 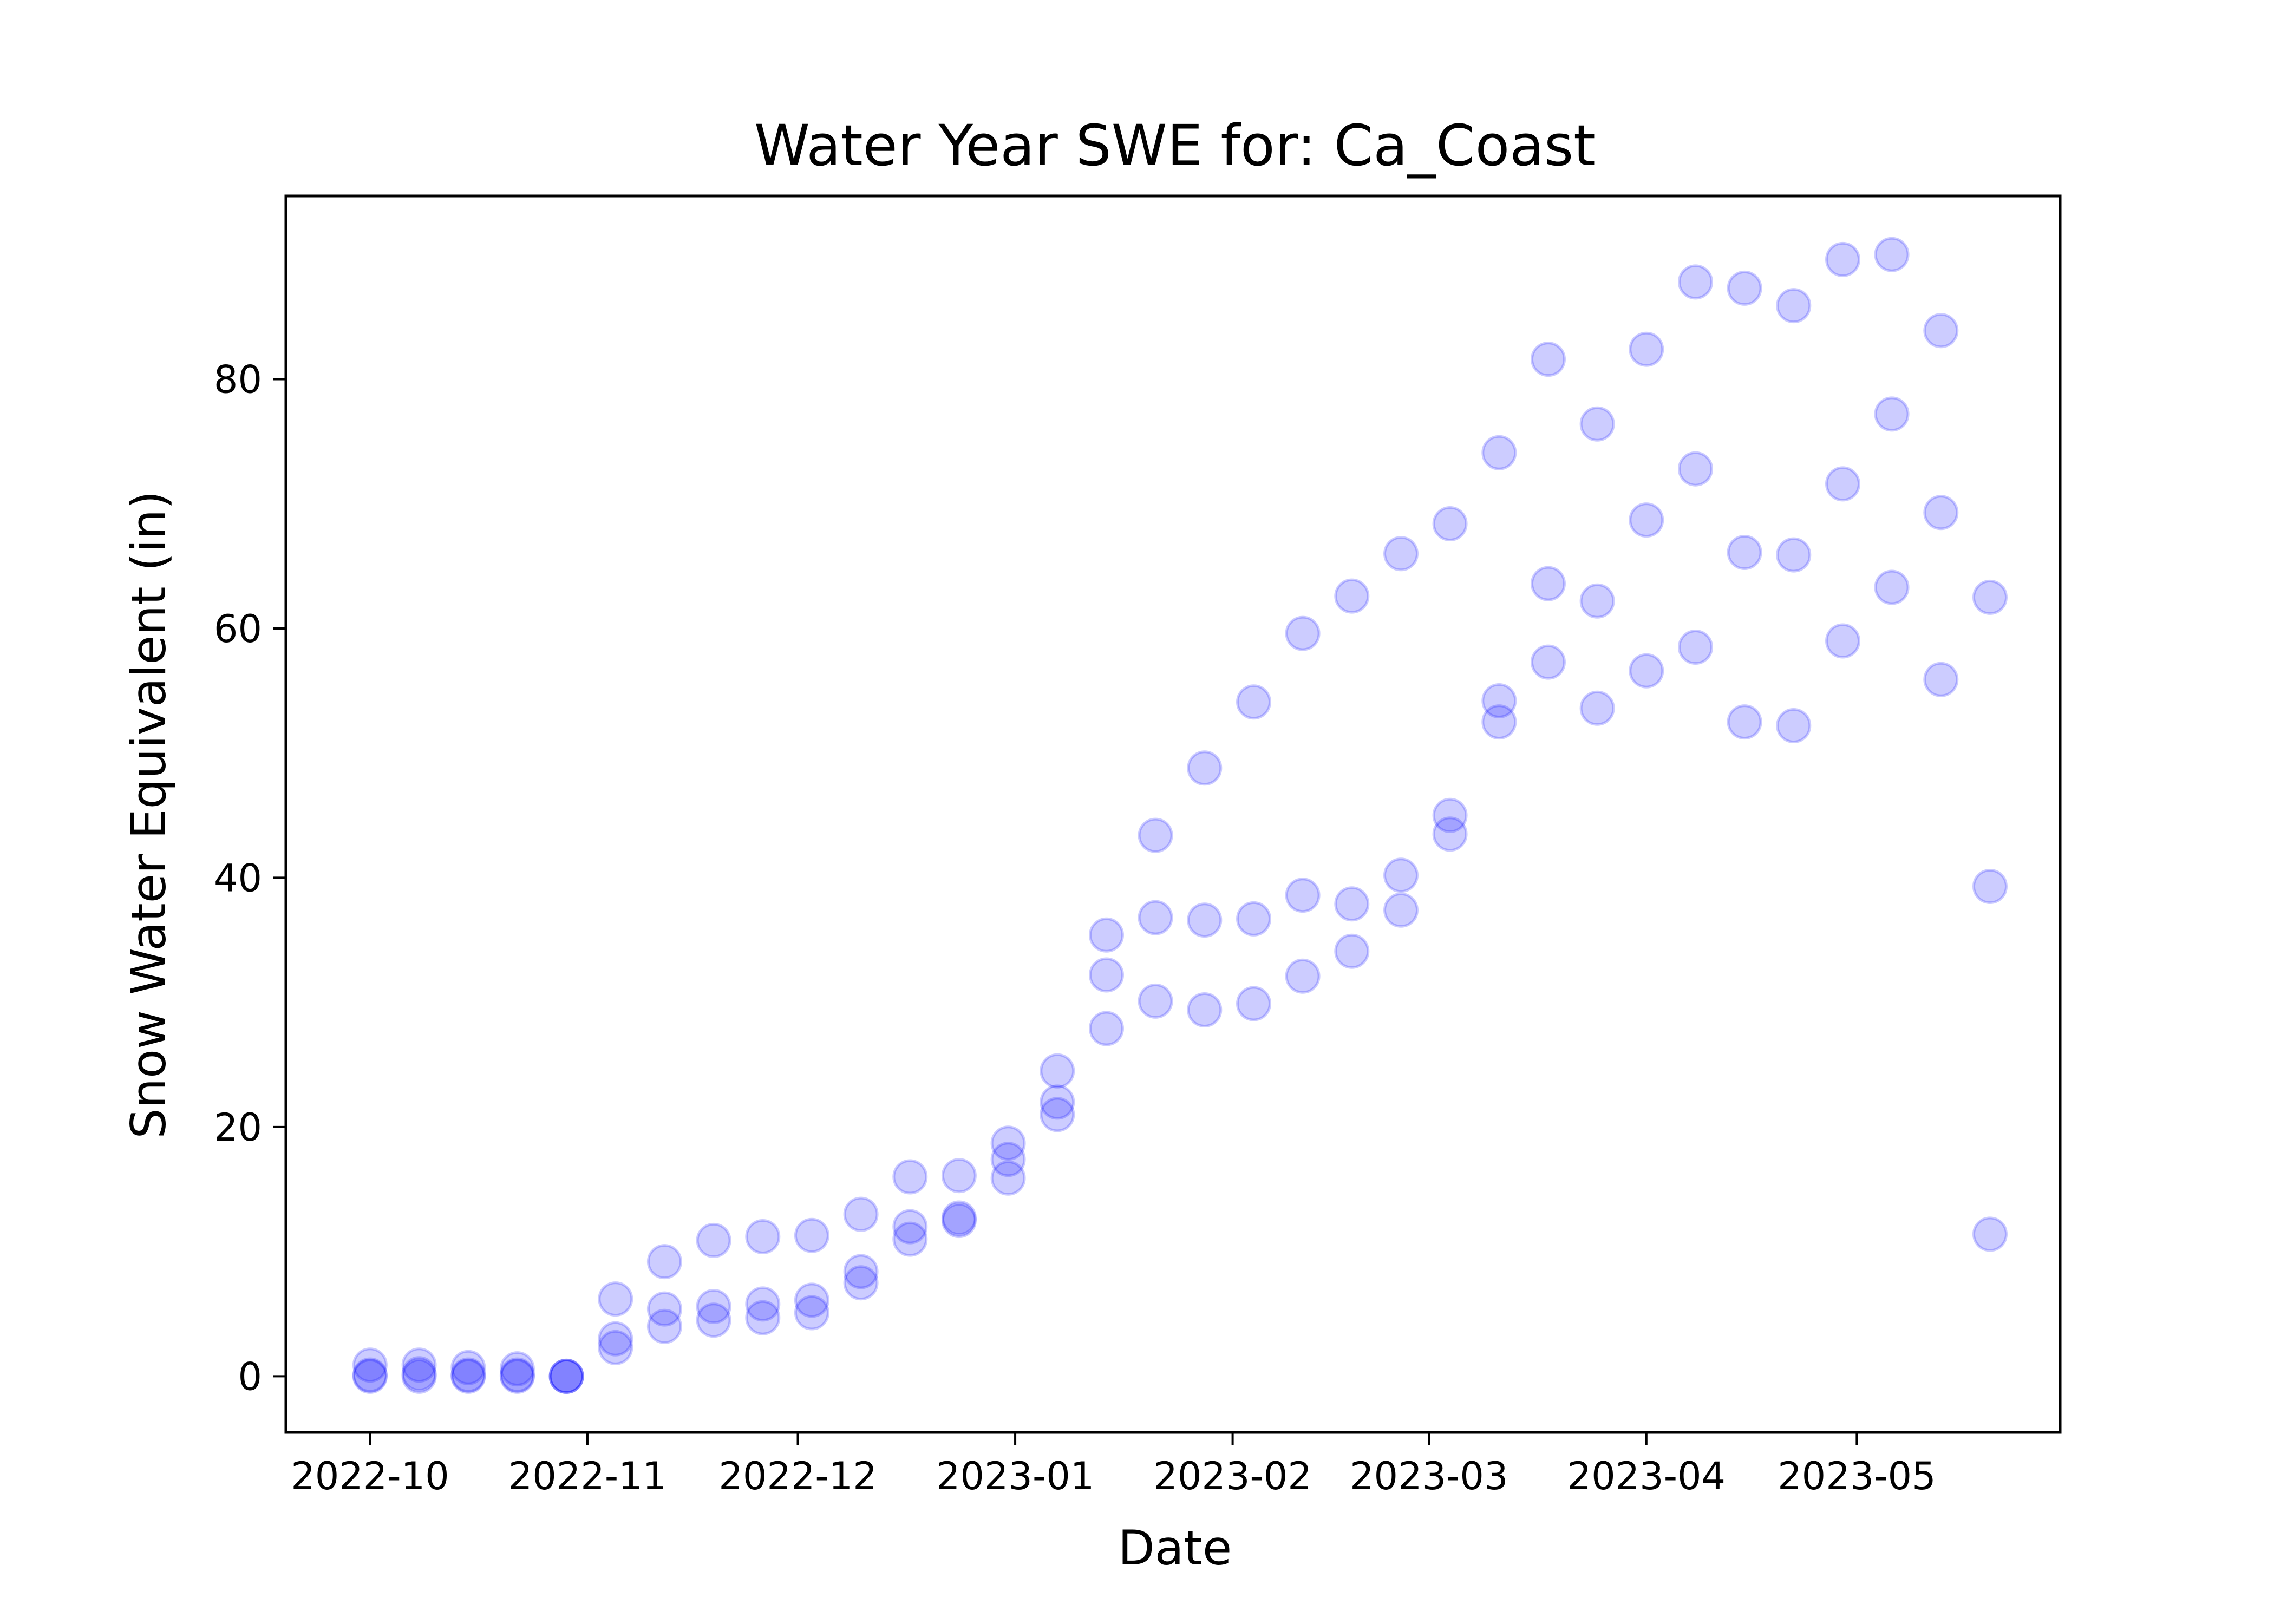 What do you see at coordinates (238, 380) in the screenshot?
I see `y-tick-label: 80` at bounding box center [238, 380].